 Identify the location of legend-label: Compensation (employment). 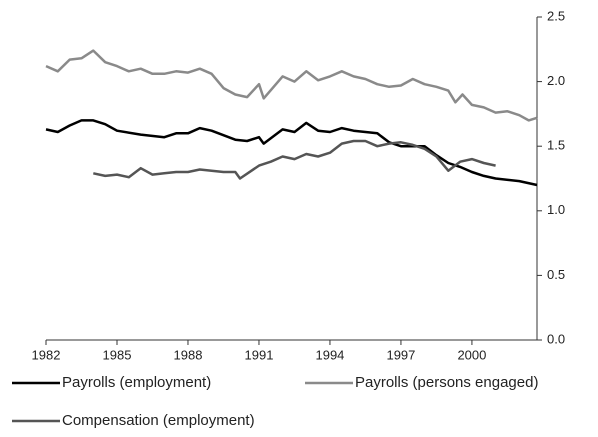
(158, 420).